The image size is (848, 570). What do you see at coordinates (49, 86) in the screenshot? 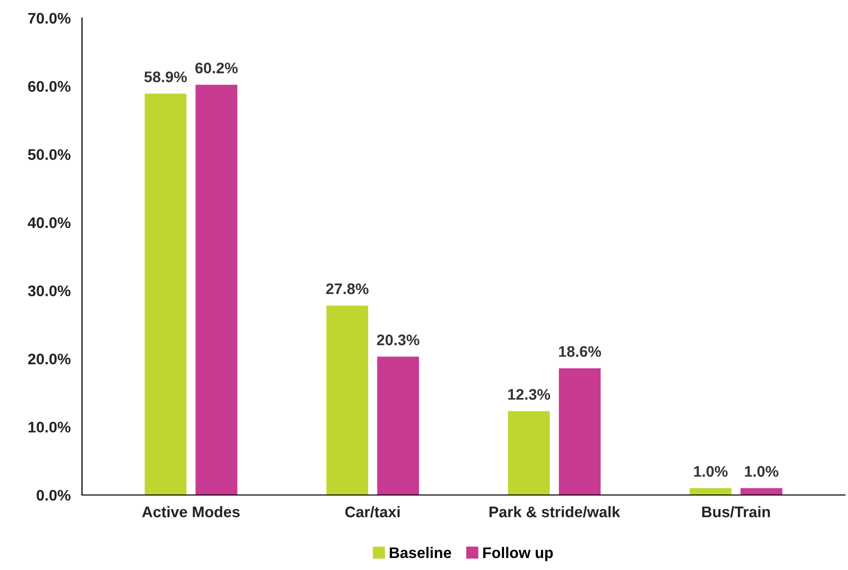
I see `y-tick-label: 60.0%` at bounding box center [49, 86].